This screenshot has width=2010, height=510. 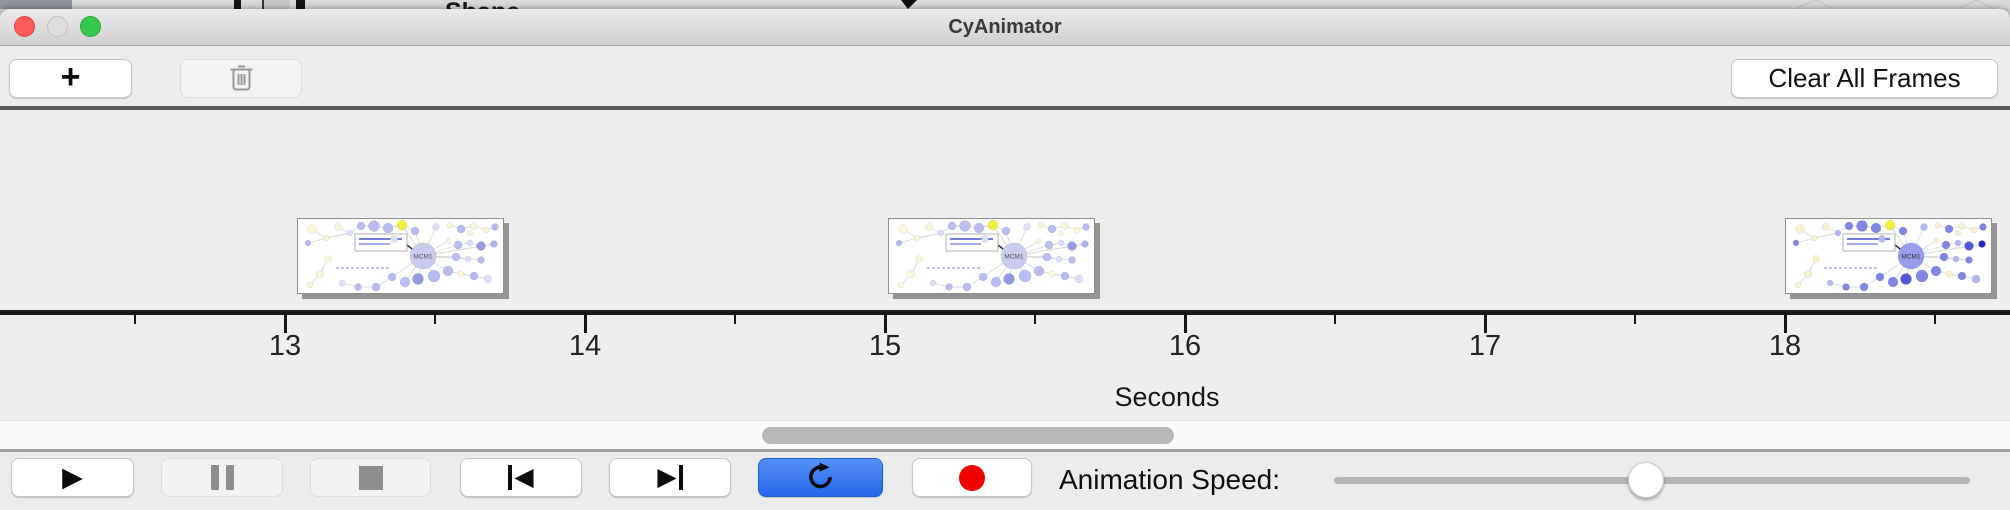 I want to click on previous-frame-button: ◀, so click(x=521, y=477).